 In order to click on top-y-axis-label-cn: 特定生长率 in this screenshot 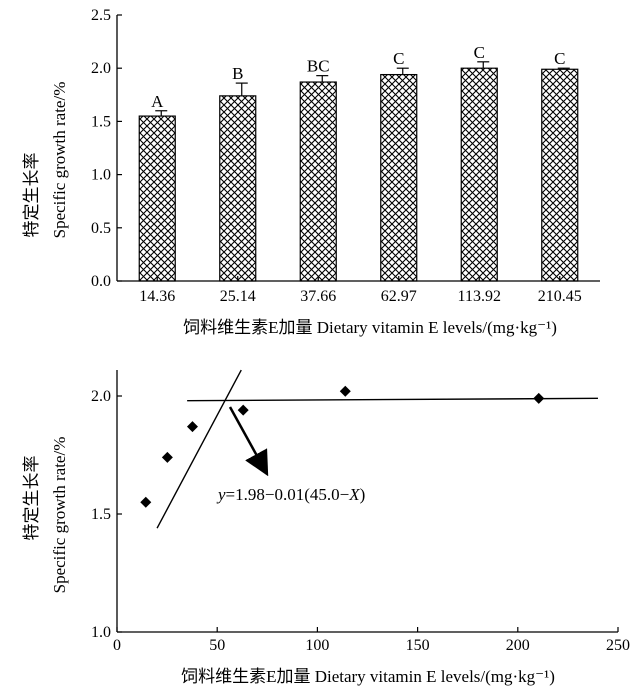, I will do `click(31, 195)`.